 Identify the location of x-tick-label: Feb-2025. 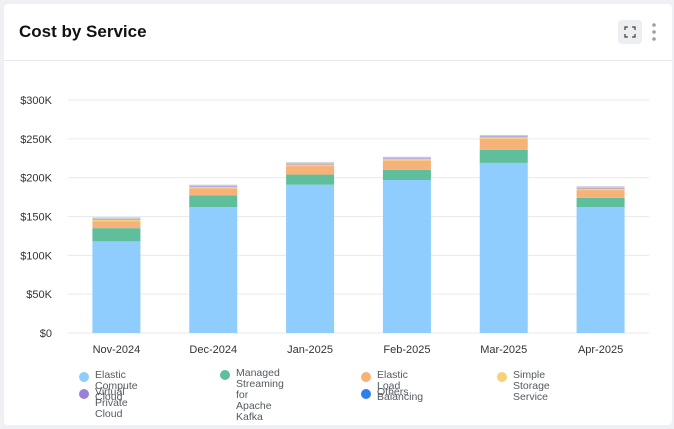
(406, 350).